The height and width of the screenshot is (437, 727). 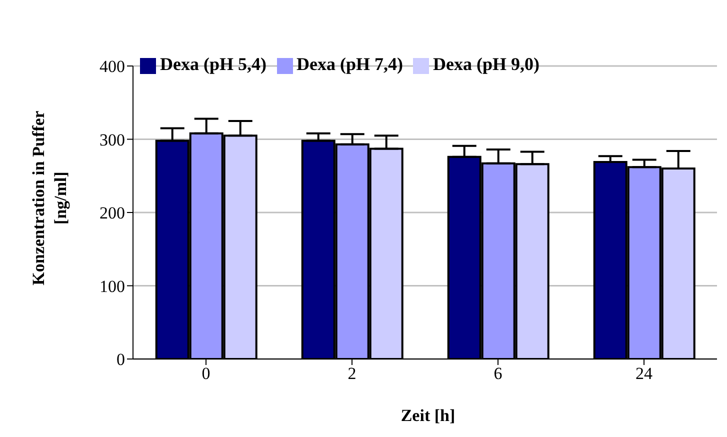 I want to click on y-axis-title: Konzentration in Puffer [ng/ml], so click(x=49, y=198).